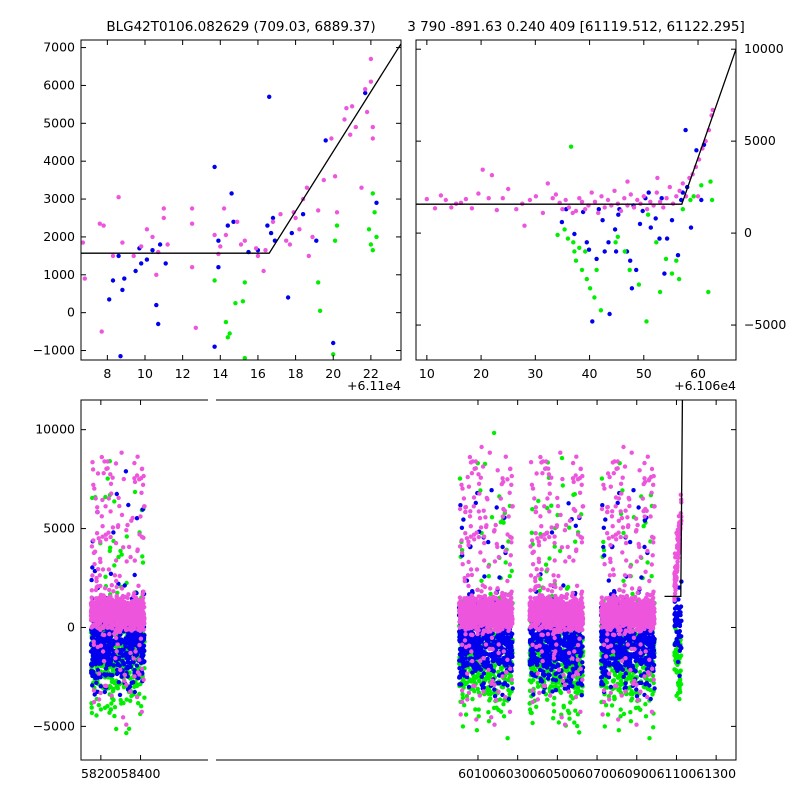  I want to click on y-tick-label: 0, so click(748, 232).